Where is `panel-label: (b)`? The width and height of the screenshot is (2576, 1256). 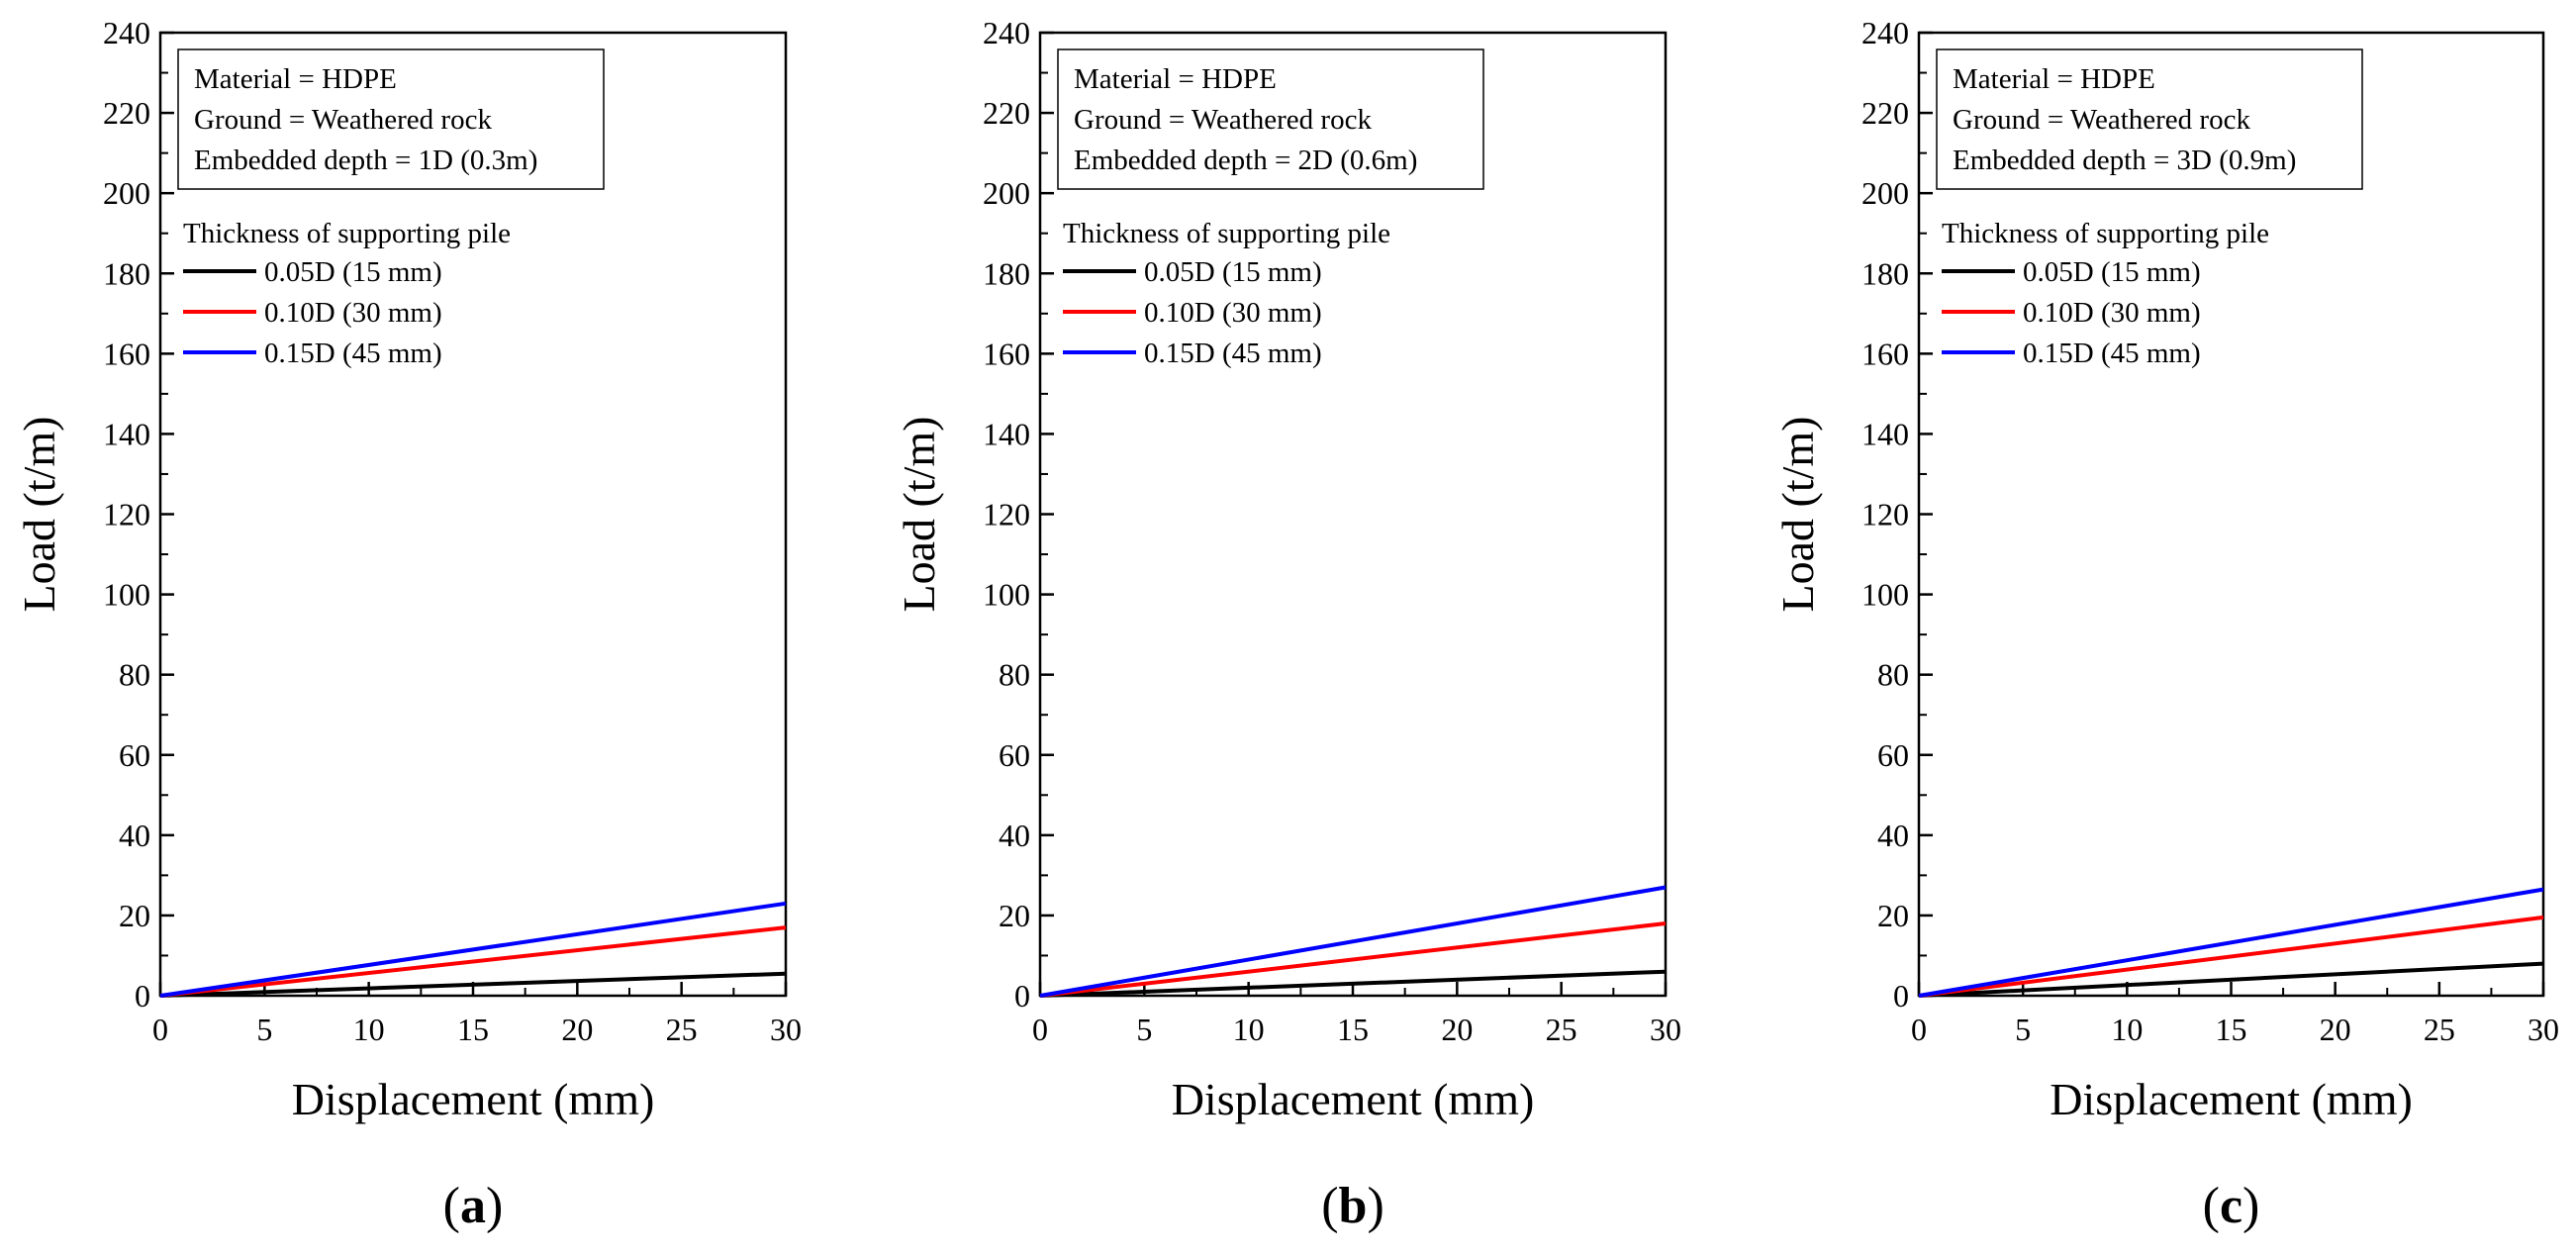 panel-label: (b) is located at coordinates (1352, 1206).